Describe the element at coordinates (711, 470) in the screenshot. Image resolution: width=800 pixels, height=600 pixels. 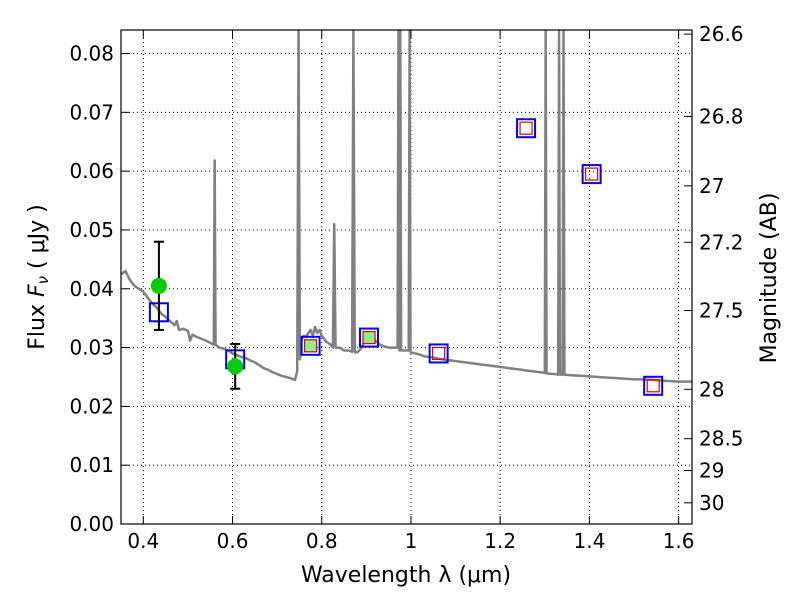
I see `mag-tick-label: 29` at that location.